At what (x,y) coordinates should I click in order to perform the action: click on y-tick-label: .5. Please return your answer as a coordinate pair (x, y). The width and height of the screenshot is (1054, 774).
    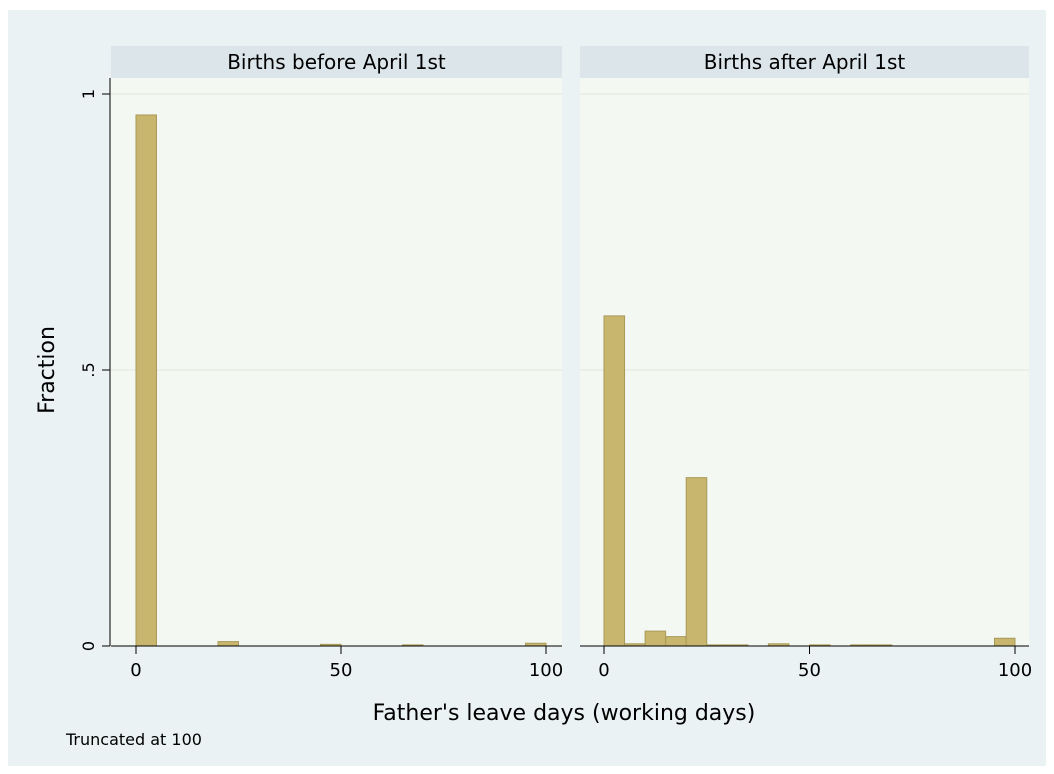
    Looking at the image, I should click on (88, 369).